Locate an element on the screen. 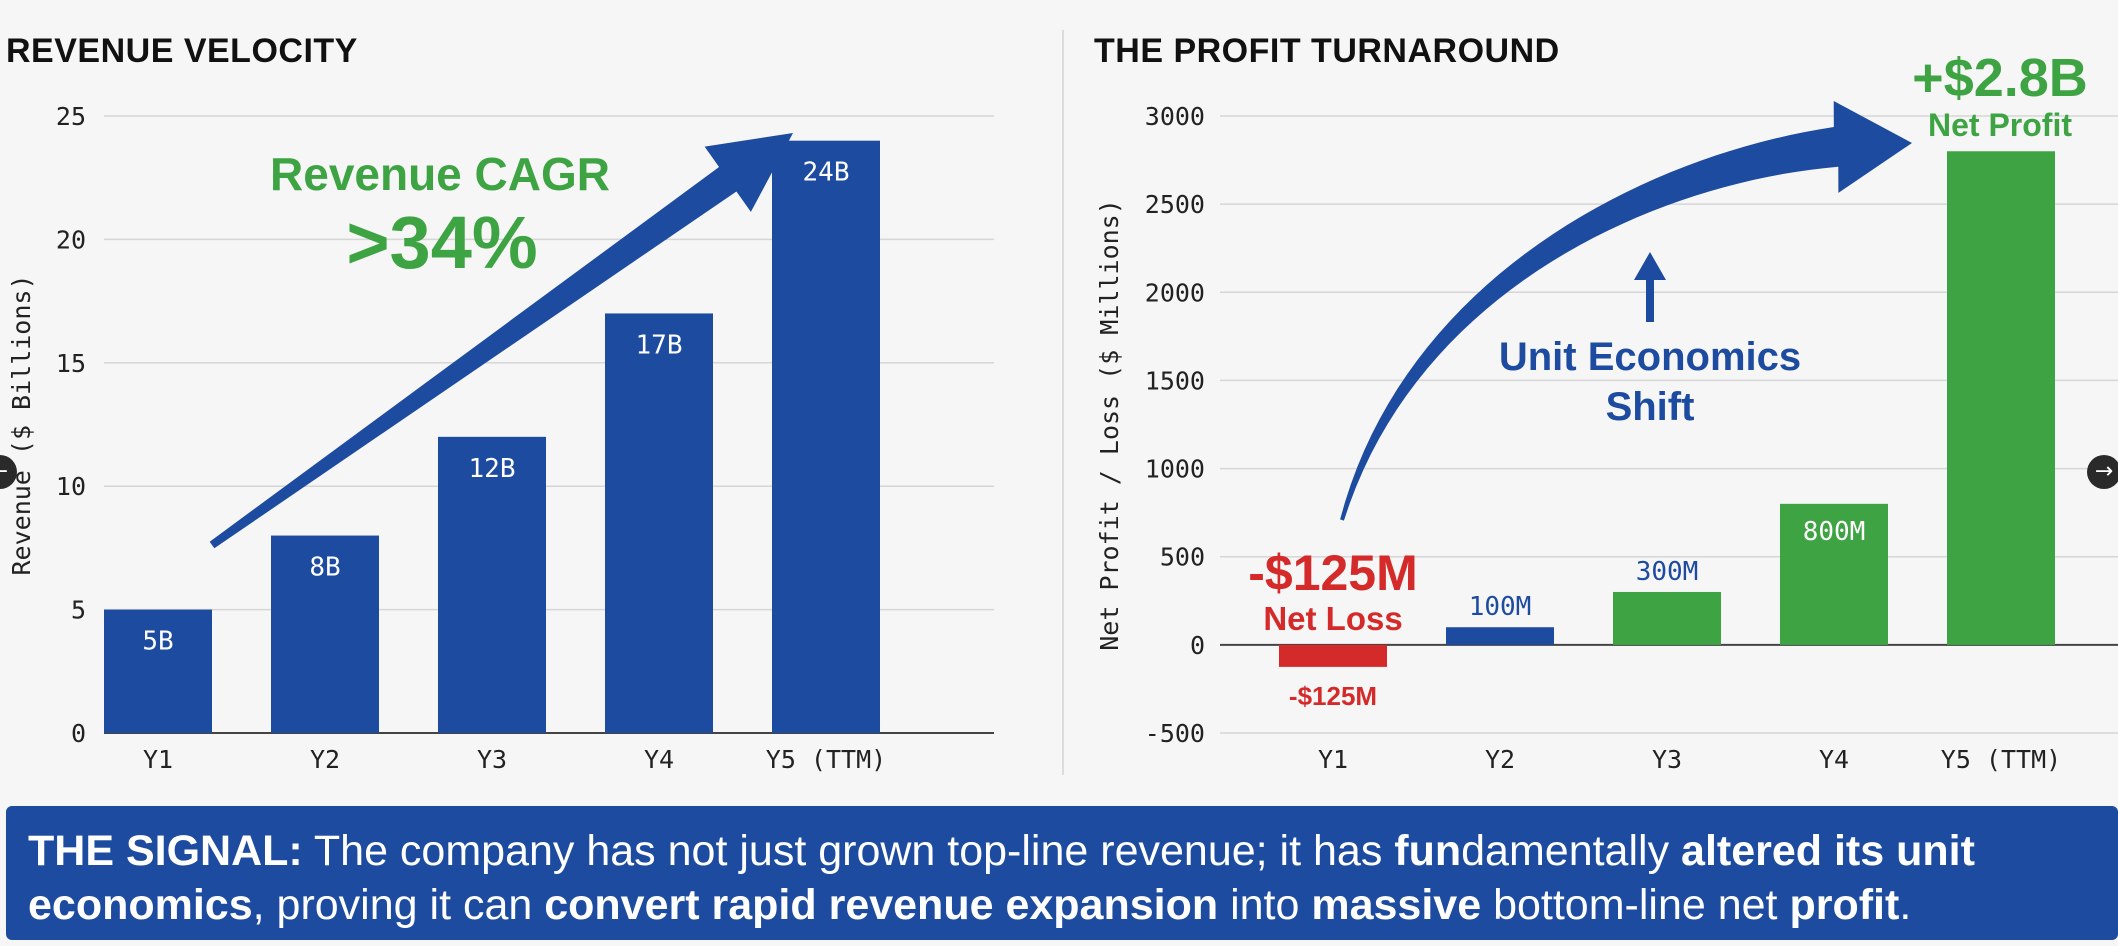  signal-bold: convert rapid revenue expansion is located at coordinates (881, 905).